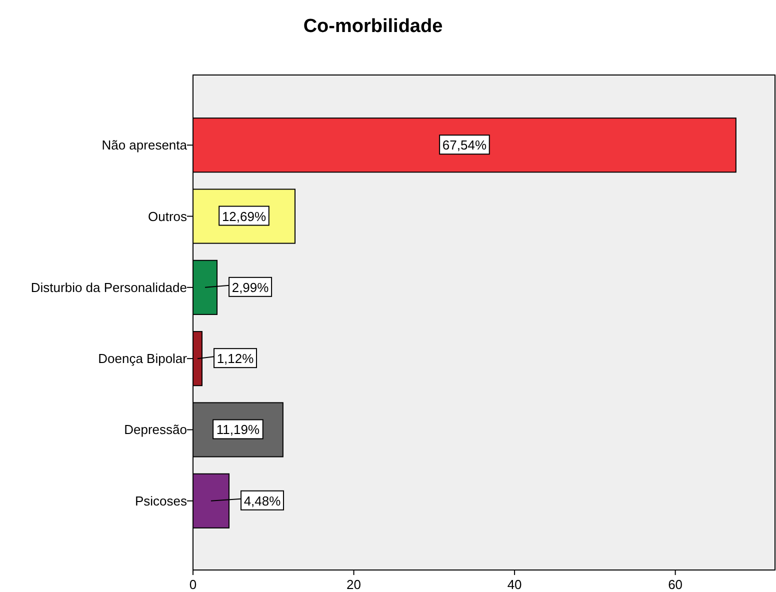 The width and height of the screenshot is (776, 592). I want to click on x-tick-label: 60, so click(675, 584).